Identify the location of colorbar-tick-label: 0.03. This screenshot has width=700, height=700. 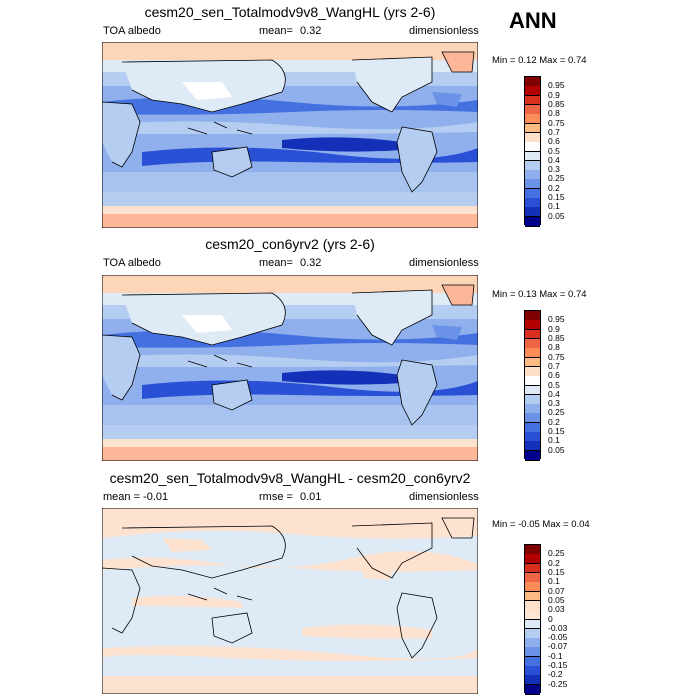
(556, 609).